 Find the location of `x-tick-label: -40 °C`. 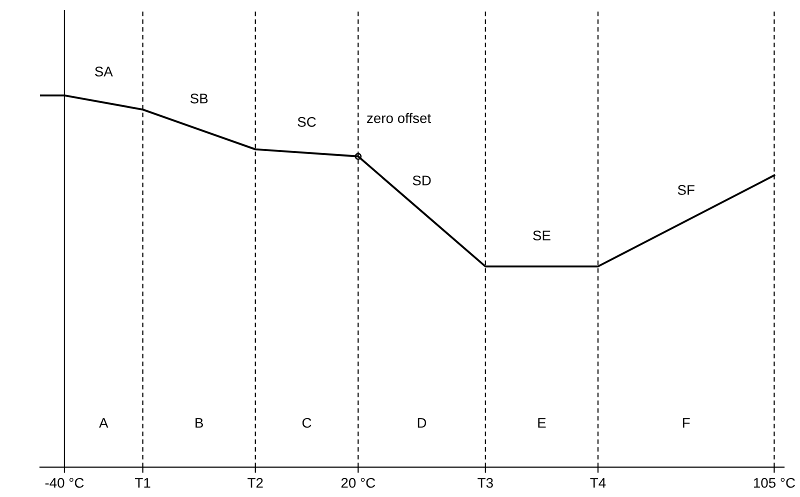

x-tick-label: -40 °C is located at coordinates (64, 483).